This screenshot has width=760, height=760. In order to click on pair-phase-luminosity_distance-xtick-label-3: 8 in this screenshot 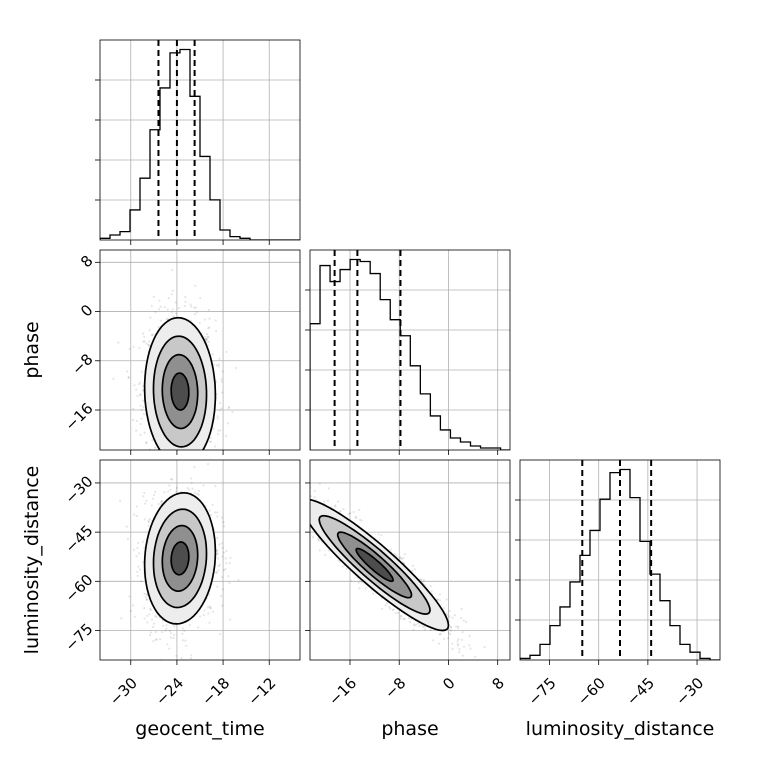, I will do `click(497, 683)`.